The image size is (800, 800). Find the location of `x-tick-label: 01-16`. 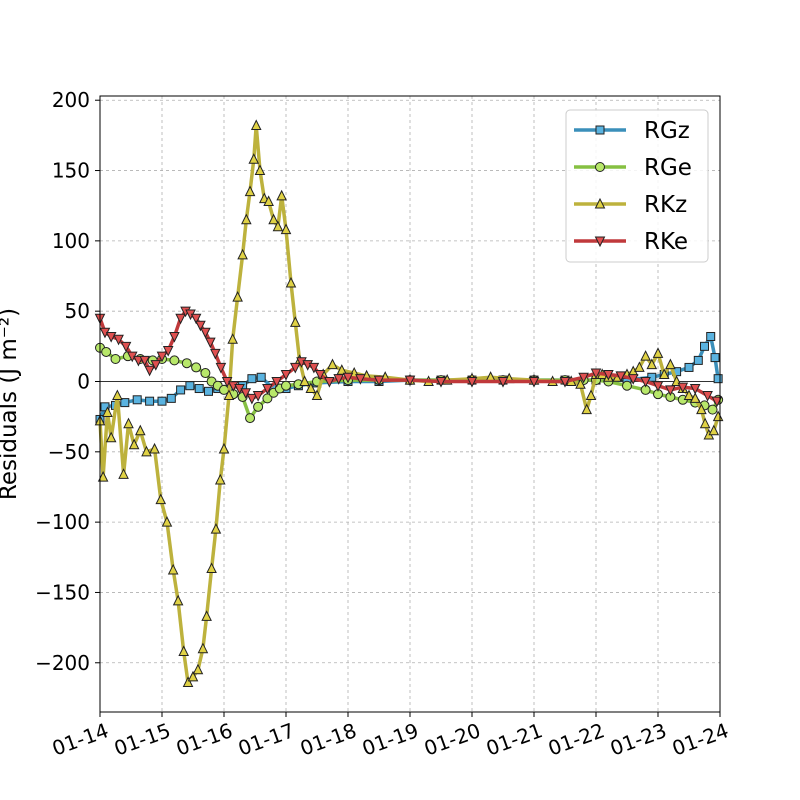

x-tick-label: 01-16 is located at coordinates (204, 739).